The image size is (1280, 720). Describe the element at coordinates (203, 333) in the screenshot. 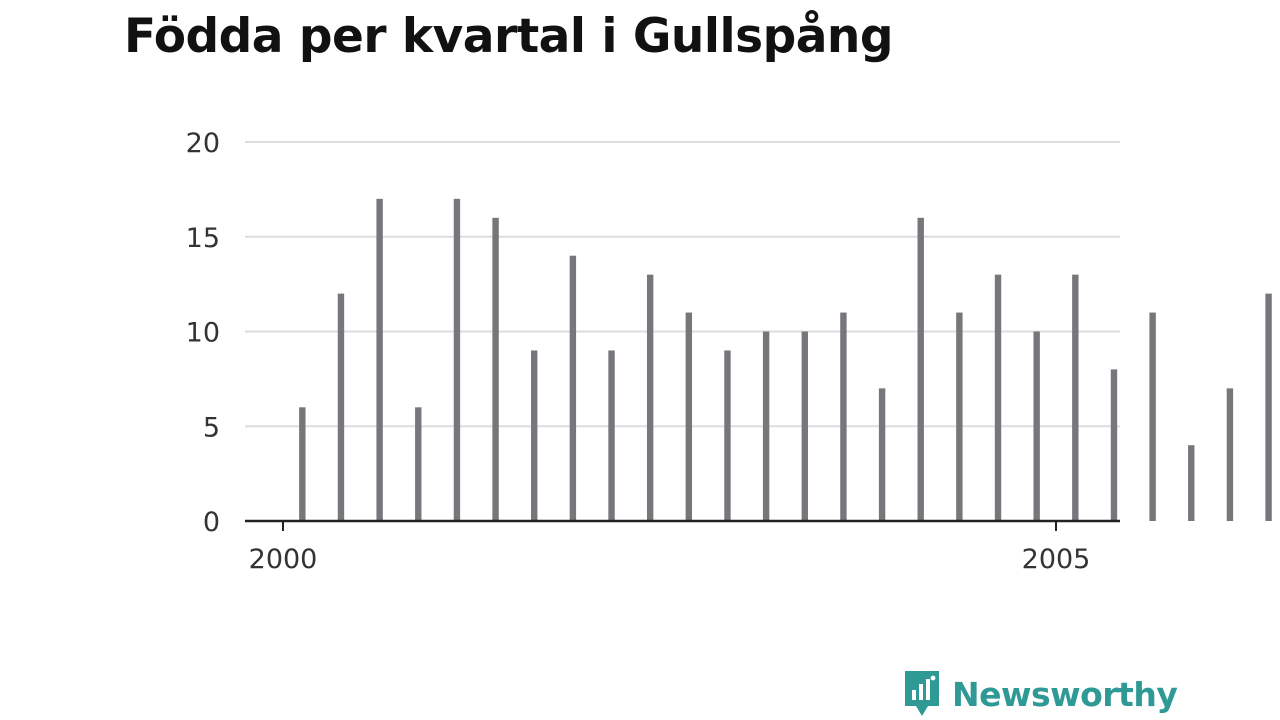

I see `y-tick-label: 10` at that location.